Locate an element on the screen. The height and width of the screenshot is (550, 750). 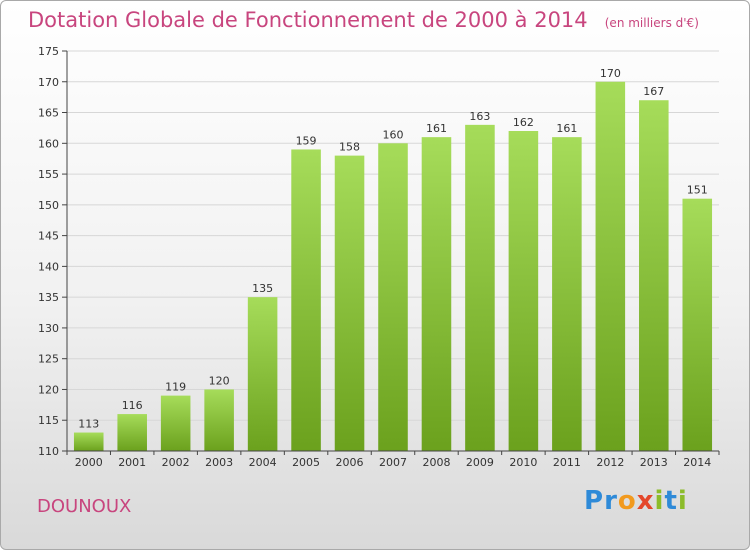
x-tick-label: 2006 is located at coordinates (350, 462).